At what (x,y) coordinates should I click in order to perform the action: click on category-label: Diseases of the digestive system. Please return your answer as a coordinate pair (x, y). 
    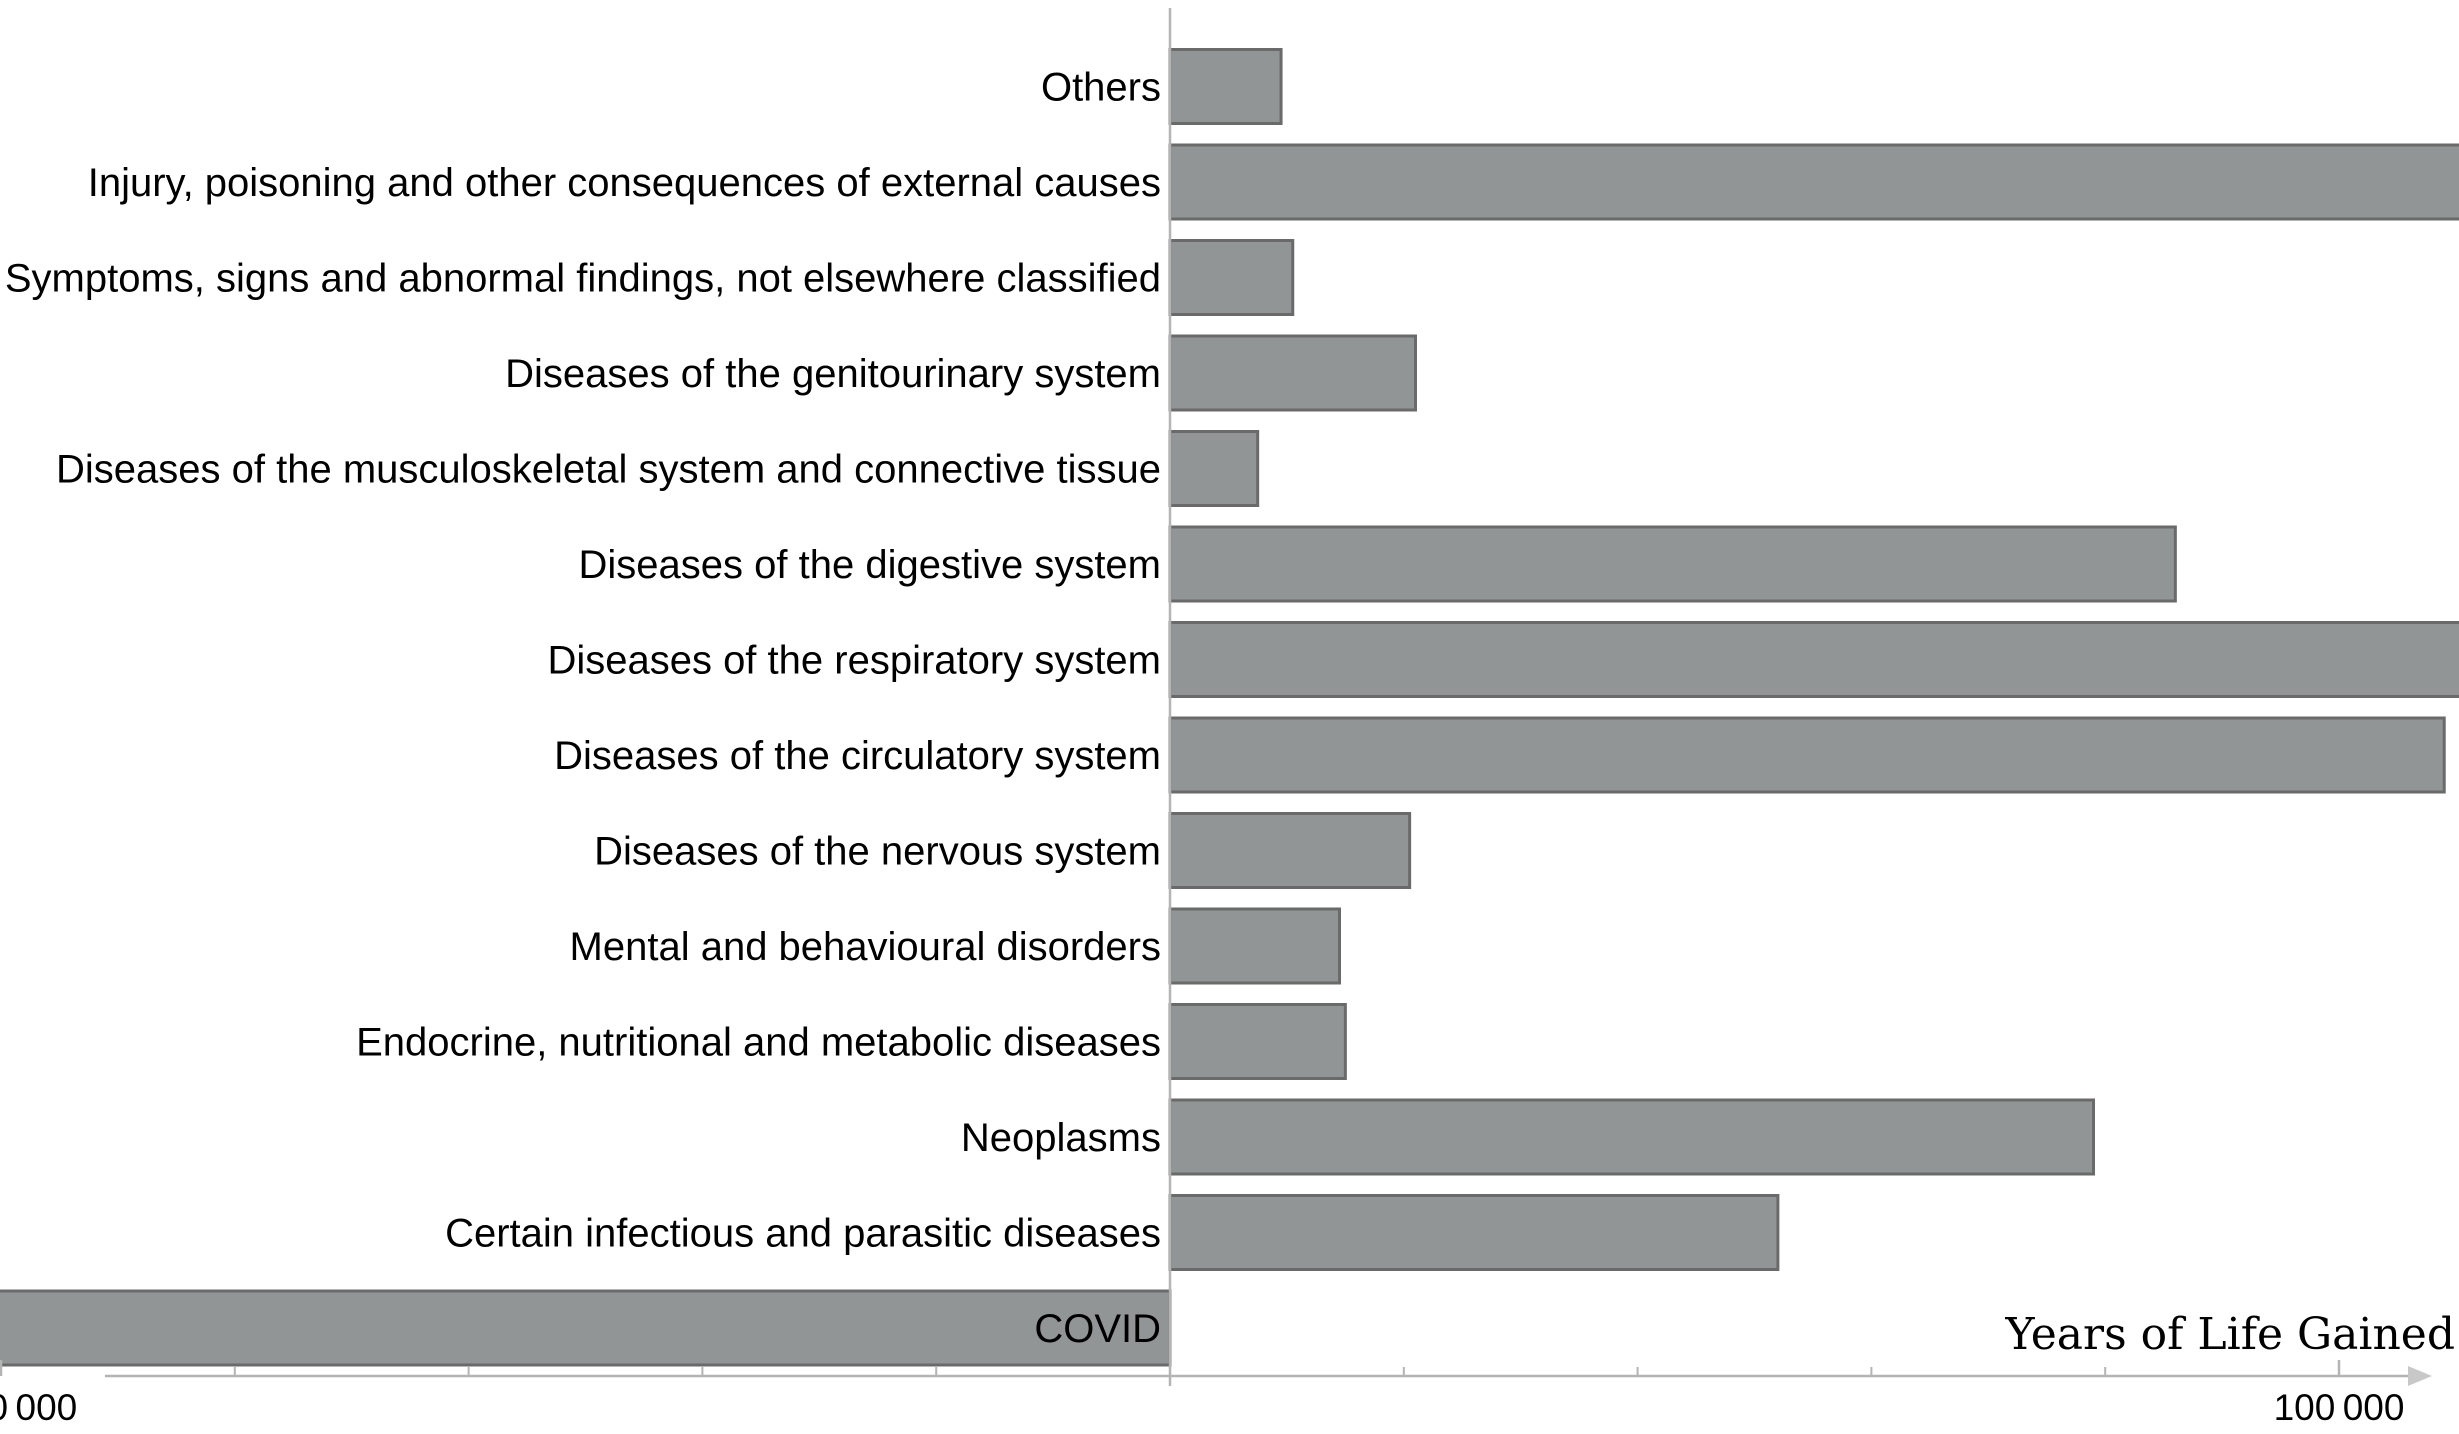
    Looking at the image, I should click on (870, 565).